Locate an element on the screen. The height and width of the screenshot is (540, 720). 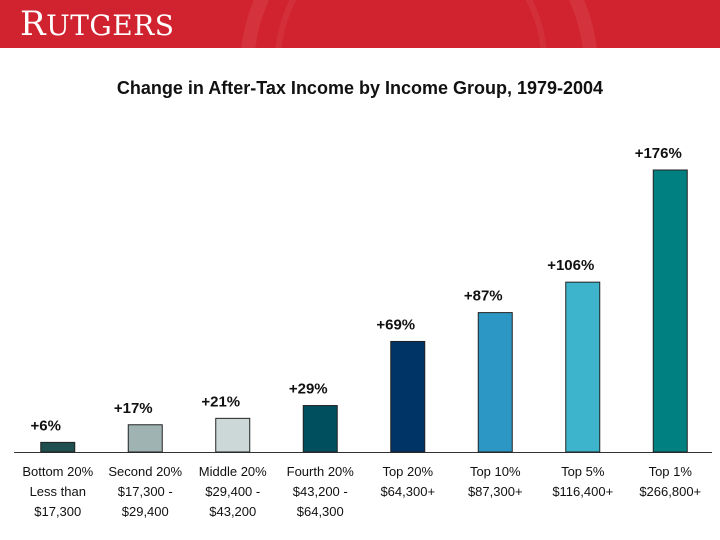
category-label-7-line-2: $116,400+ is located at coordinates (582, 491).